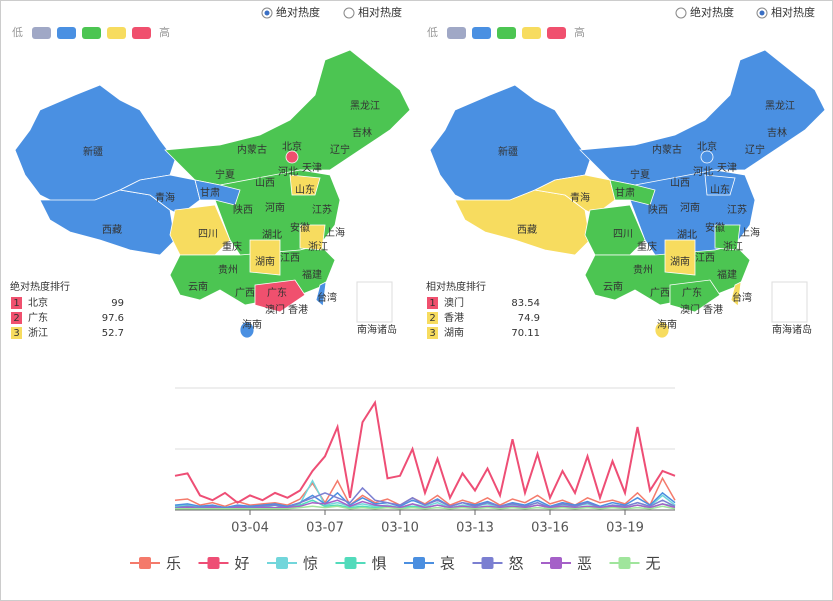 This screenshot has height=601, width=833. I want to click on x-tick-label: 03-04, so click(250, 528).